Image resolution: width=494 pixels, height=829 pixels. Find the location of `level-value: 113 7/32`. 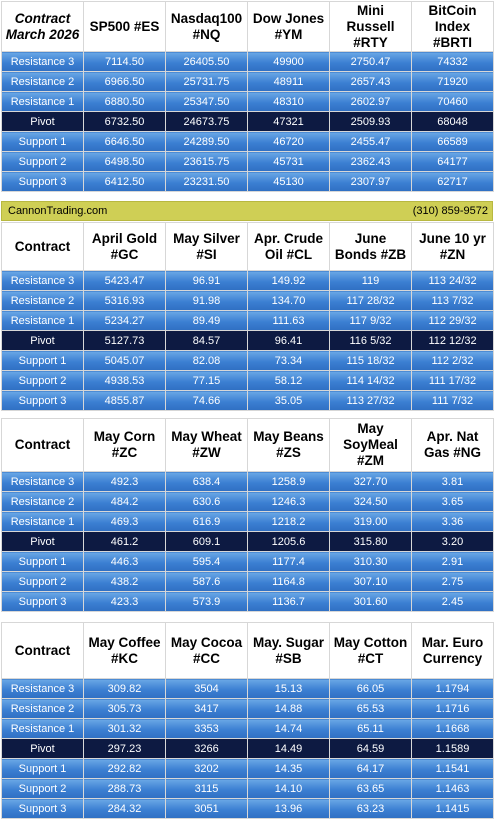

level-value: 113 7/32 is located at coordinates (452, 300).